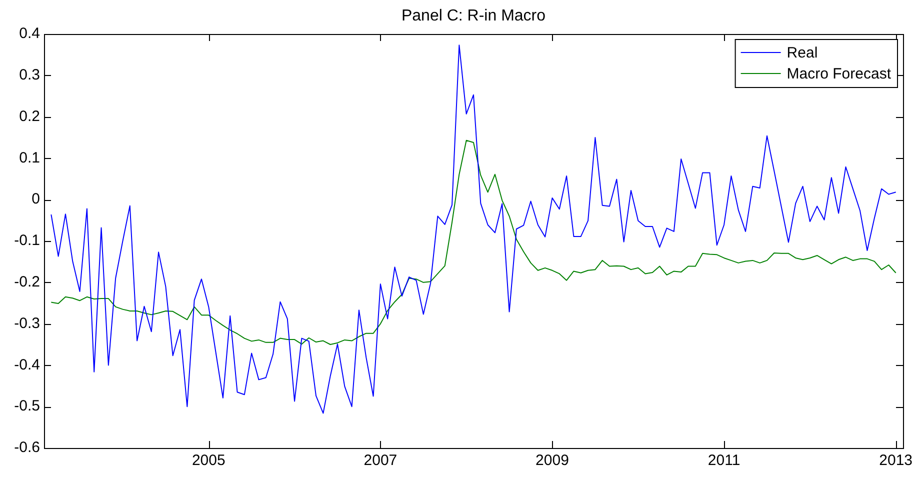 This screenshot has height=479, width=920. What do you see at coordinates (473, 15) in the screenshot?
I see `chart-title: Panel C: R-in Macro` at bounding box center [473, 15].